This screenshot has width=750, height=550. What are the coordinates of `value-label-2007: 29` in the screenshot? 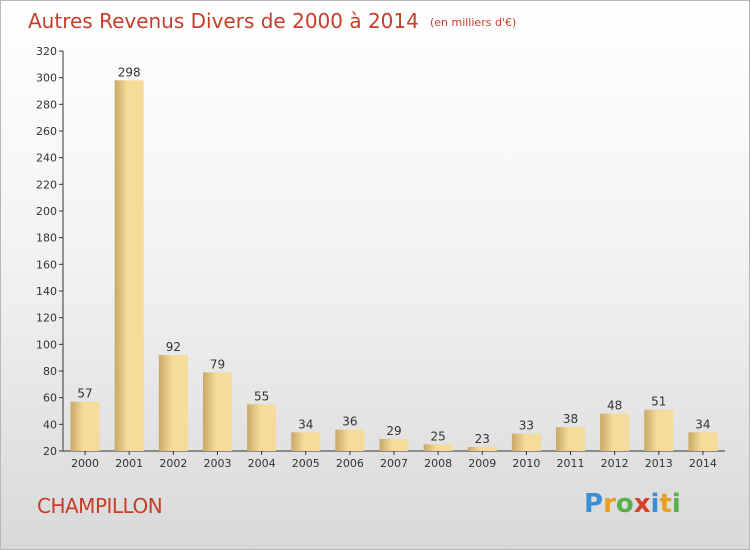 It's located at (393, 431).